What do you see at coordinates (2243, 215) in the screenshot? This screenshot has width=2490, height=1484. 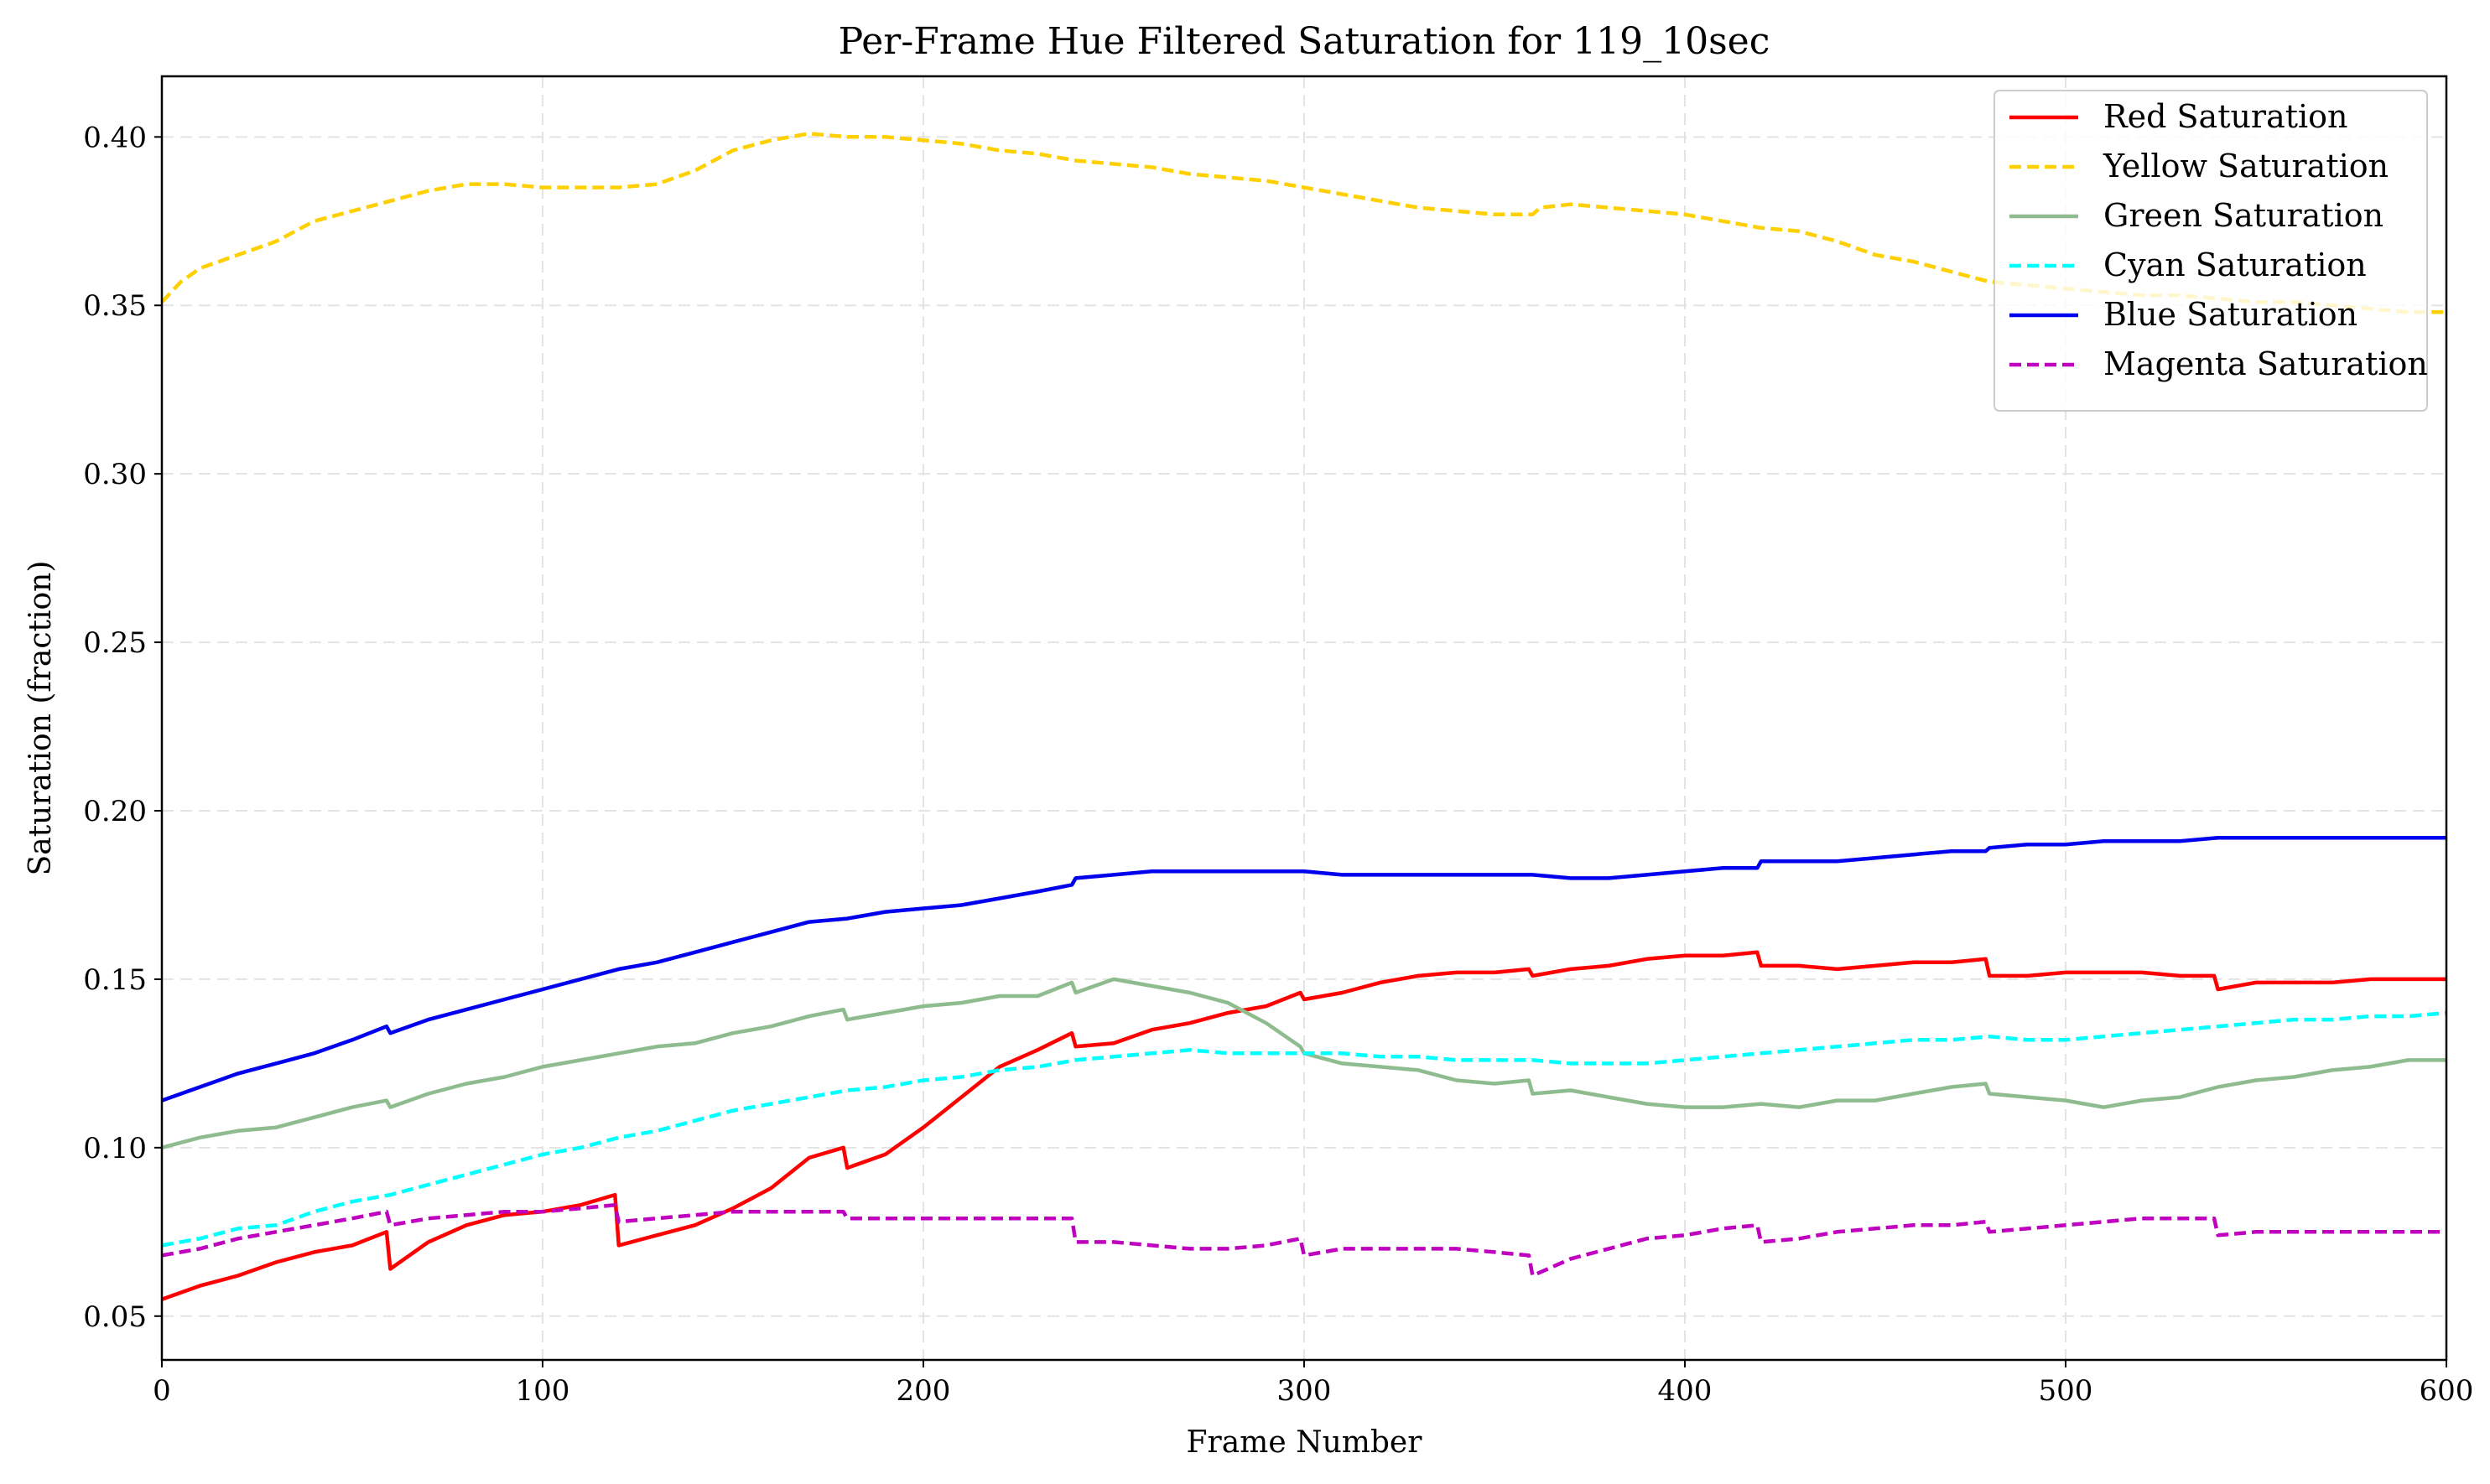 I see `legend-label: Green Saturation` at bounding box center [2243, 215].